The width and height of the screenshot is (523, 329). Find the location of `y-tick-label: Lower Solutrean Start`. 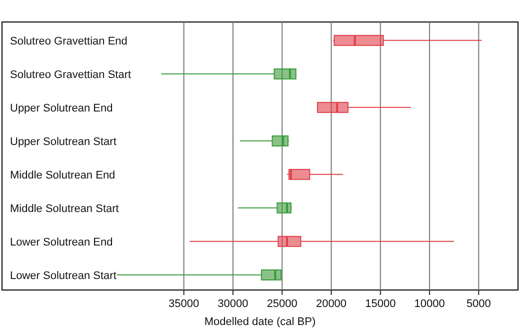

y-tick-label: Lower Solutrean Start is located at coordinates (63, 276).